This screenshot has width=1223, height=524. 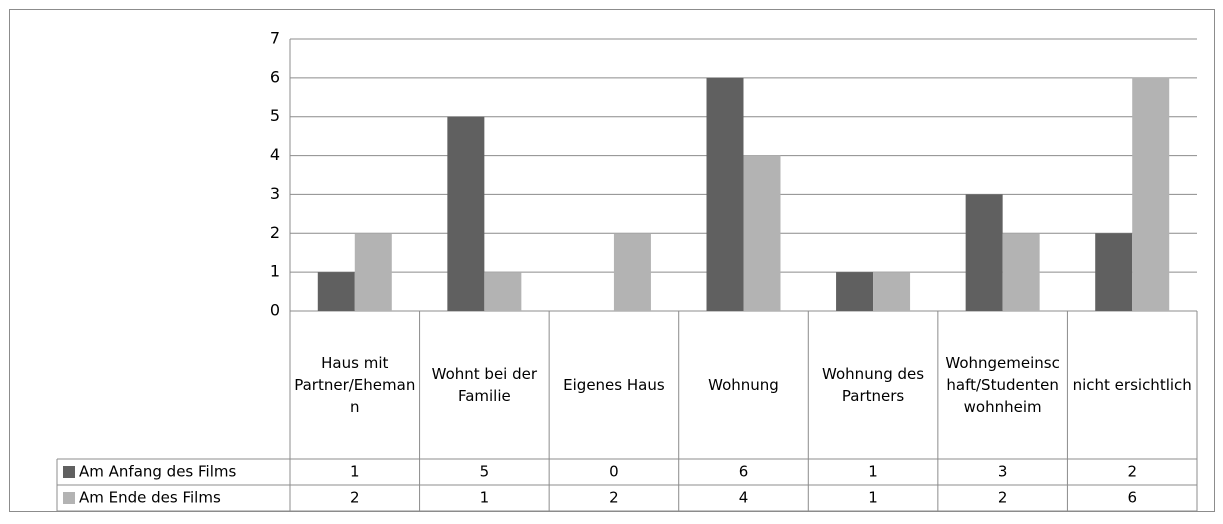 I want to click on category-cell: Eigenes Haus, so click(x=614, y=385).